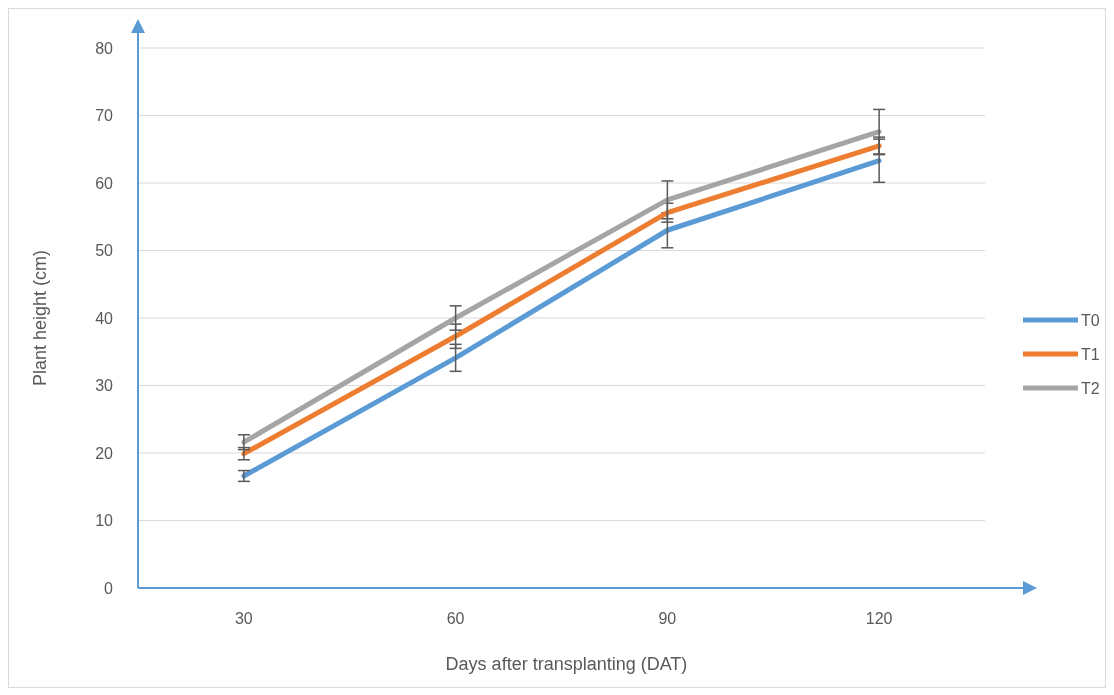 The height and width of the screenshot is (695, 1114). Describe the element at coordinates (104, 453) in the screenshot. I see `y-tick-label: 20` at that location.